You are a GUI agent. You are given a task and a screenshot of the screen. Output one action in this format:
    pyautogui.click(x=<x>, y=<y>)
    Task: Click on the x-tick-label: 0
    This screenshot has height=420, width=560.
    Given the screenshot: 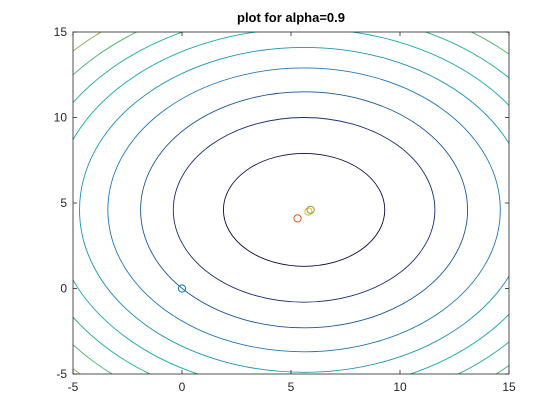 What is the action you would take?
    pyautogui.click(x=182, y=387)
    